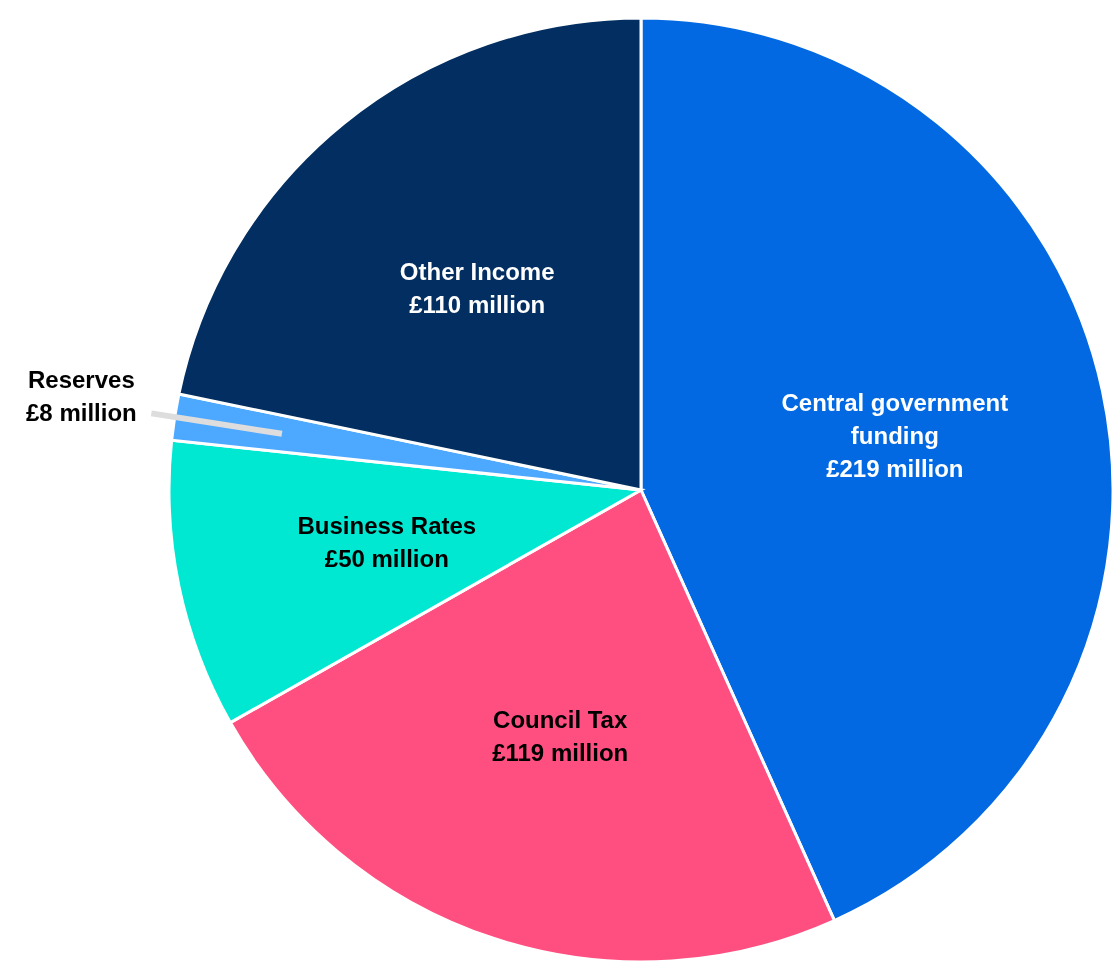 The image size is (1118, 974). I want to click on slice-label: Reserves, so click(81, 380).